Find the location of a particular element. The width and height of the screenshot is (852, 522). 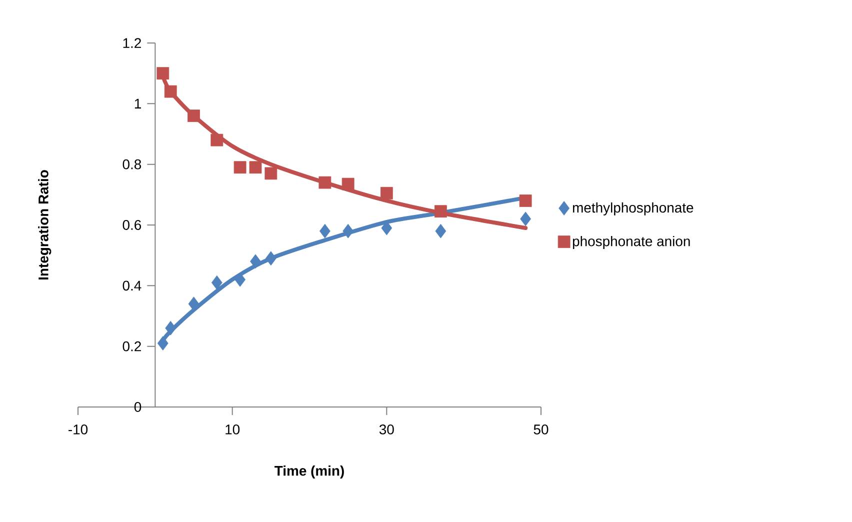

x-tick-label: 30 is located at coordinates (386, 429).